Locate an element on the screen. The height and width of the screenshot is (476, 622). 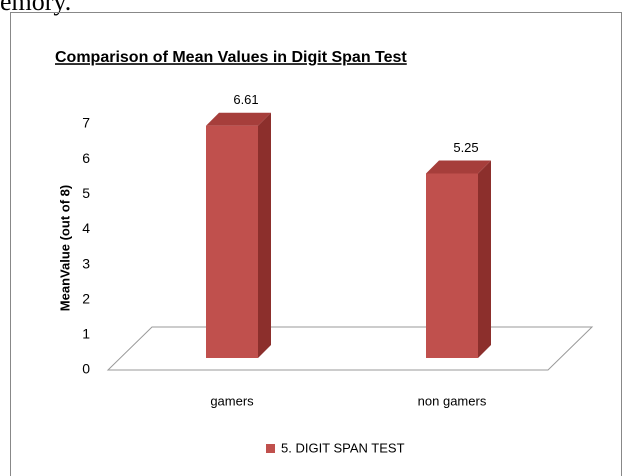
data-label: 5.25 is located at coordinates (465, 147).